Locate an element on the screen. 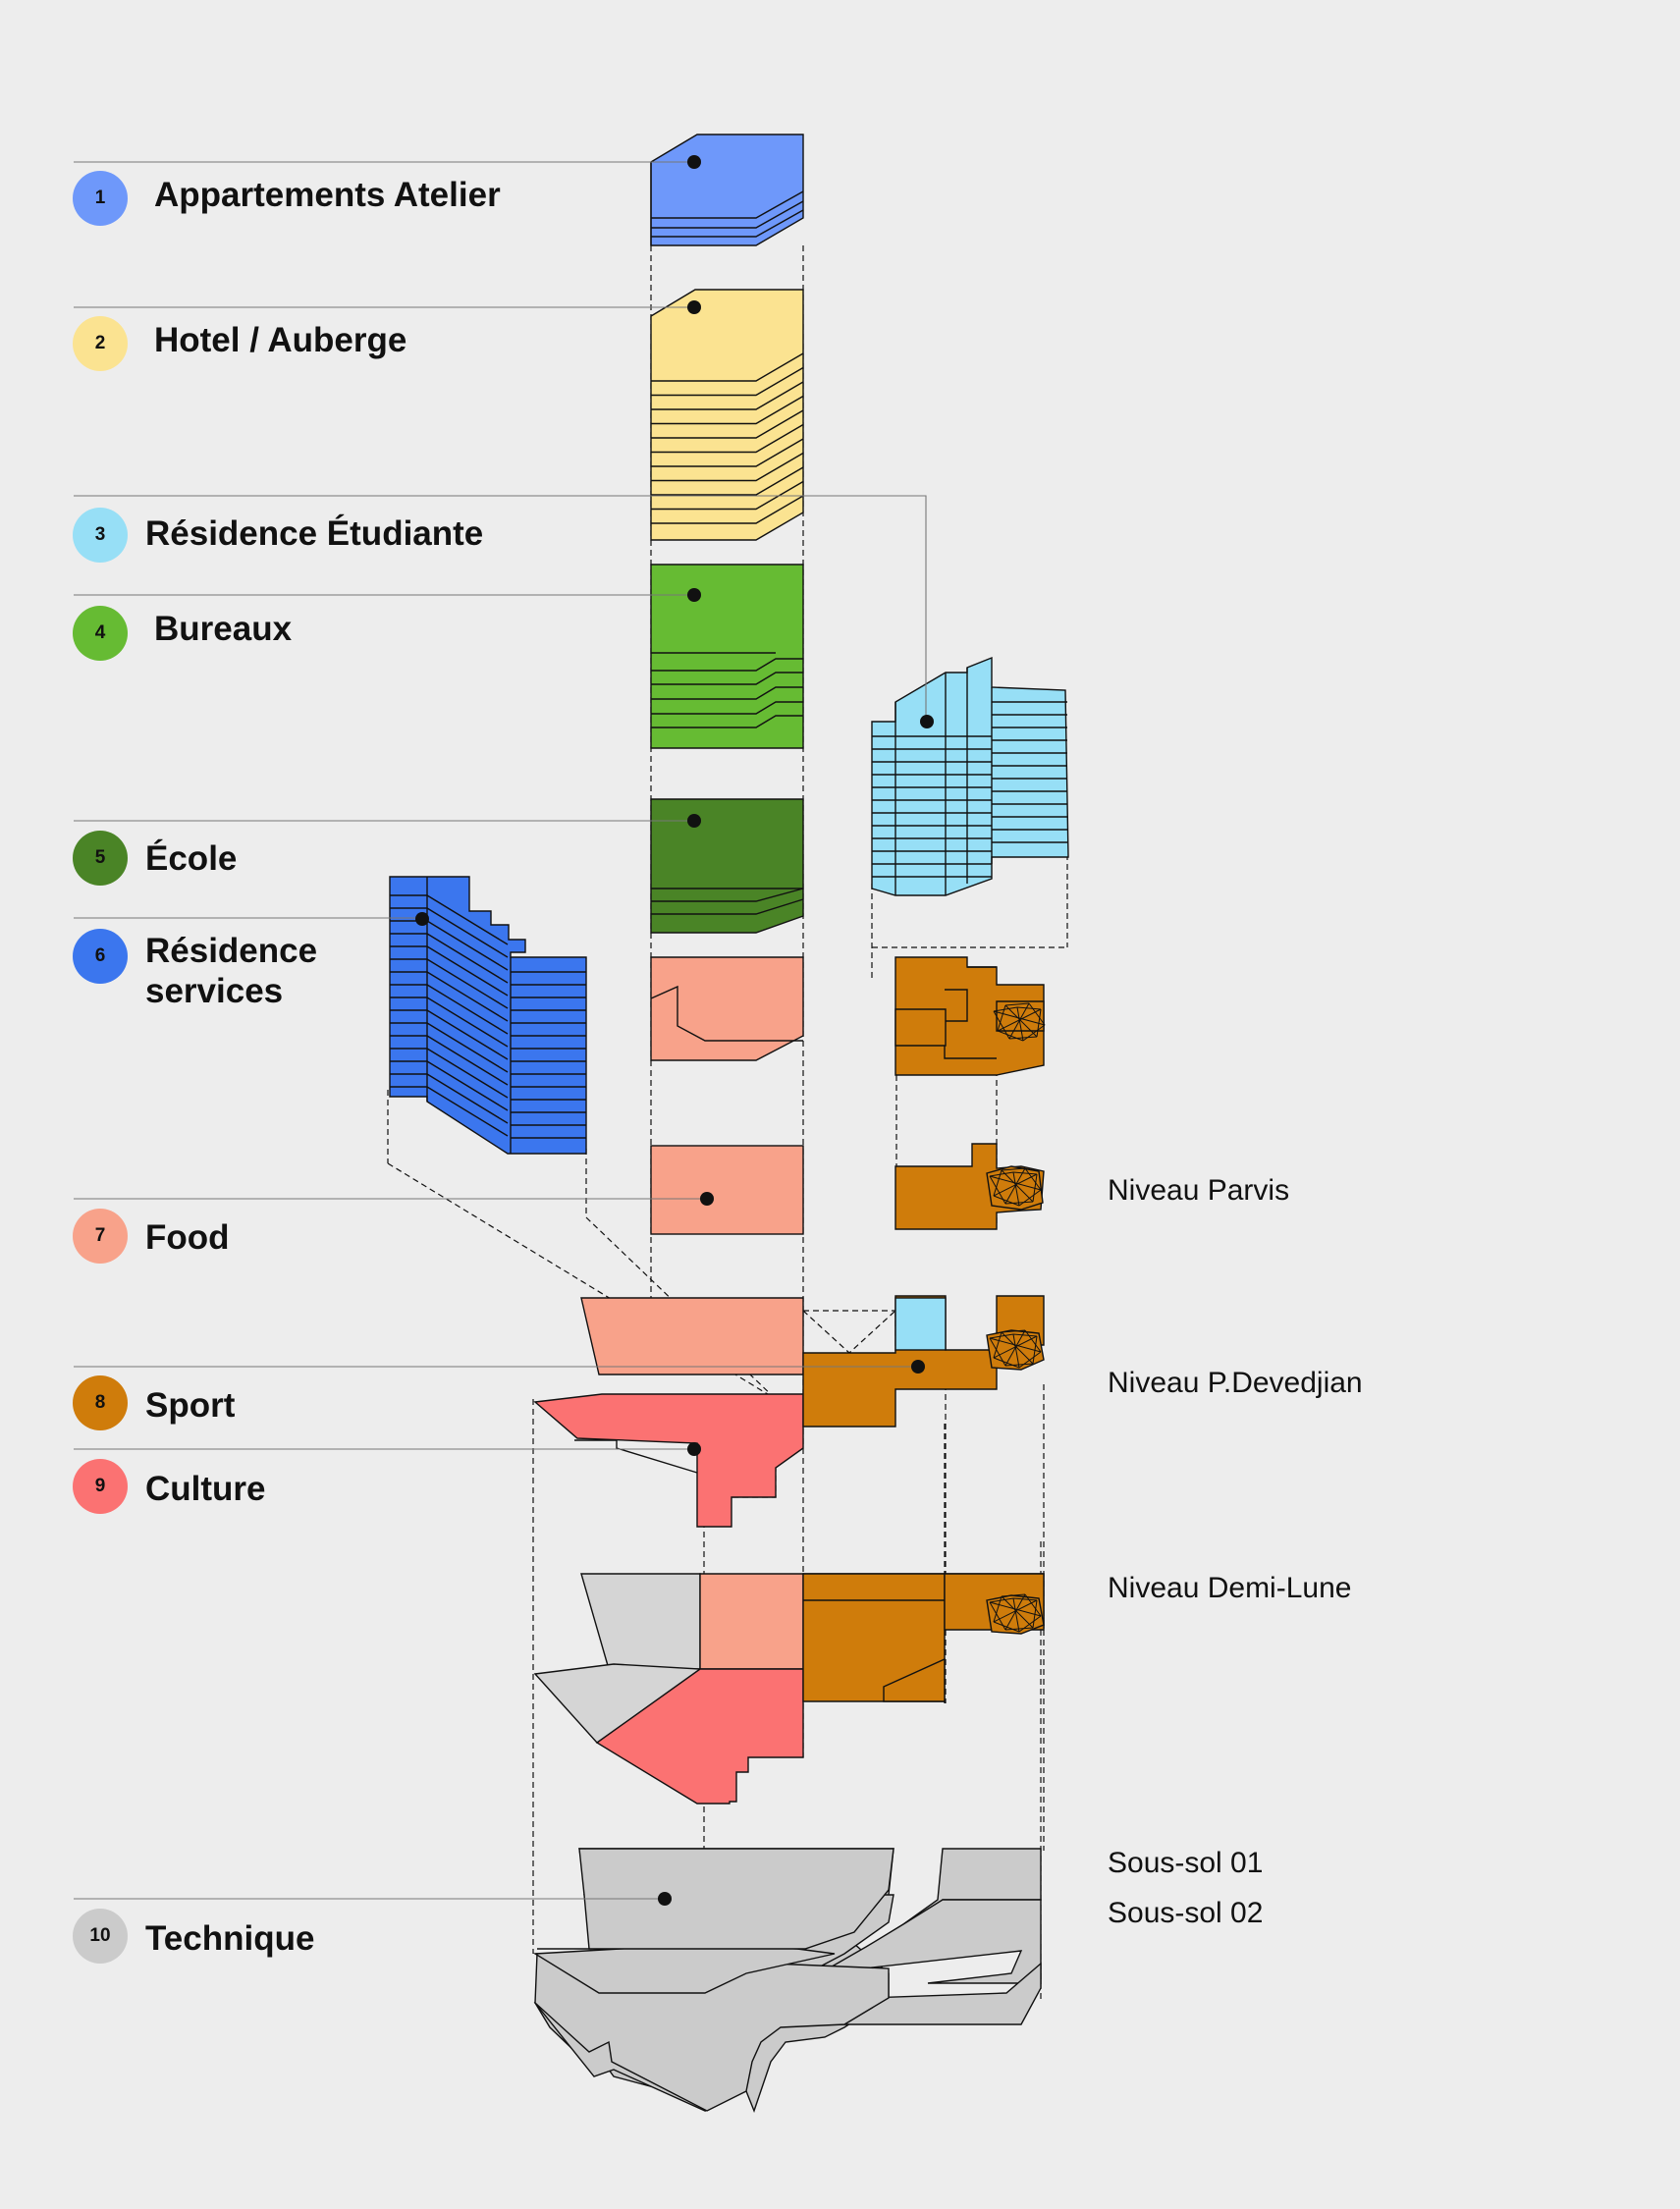 This screenshot has width=1680, height=2209. level-label-sous-sol-01: Sous-sol 01 is located at coordinates (1186, 1863).